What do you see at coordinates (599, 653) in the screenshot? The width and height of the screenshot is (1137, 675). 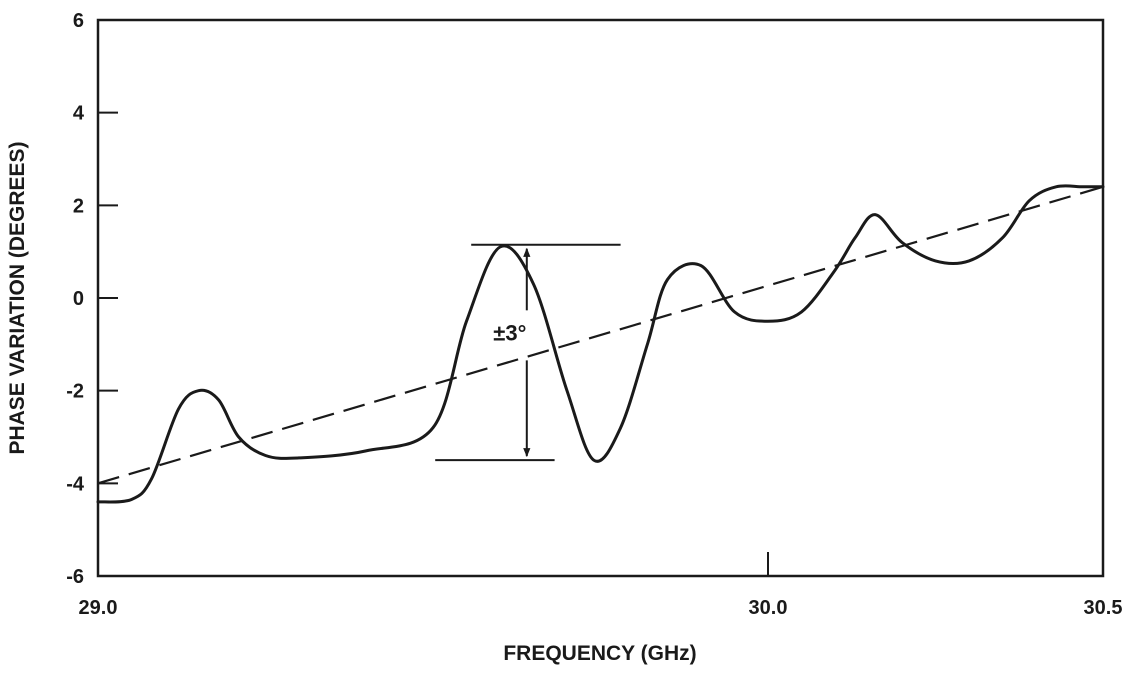 I see `x-axis-title: FREQUENCY (GHz)` at bounding box center [599, 653].